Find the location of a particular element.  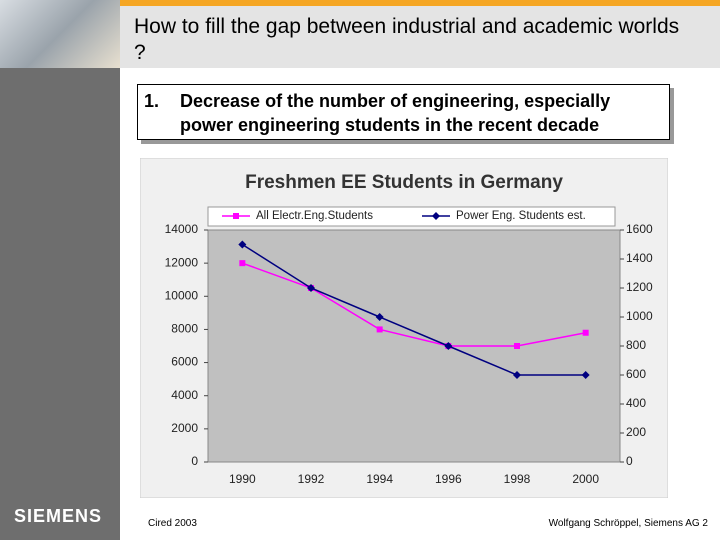

footer-right: Wolfgang Schröppel, Siemens AG 2 is located at coordinates (628, 523).